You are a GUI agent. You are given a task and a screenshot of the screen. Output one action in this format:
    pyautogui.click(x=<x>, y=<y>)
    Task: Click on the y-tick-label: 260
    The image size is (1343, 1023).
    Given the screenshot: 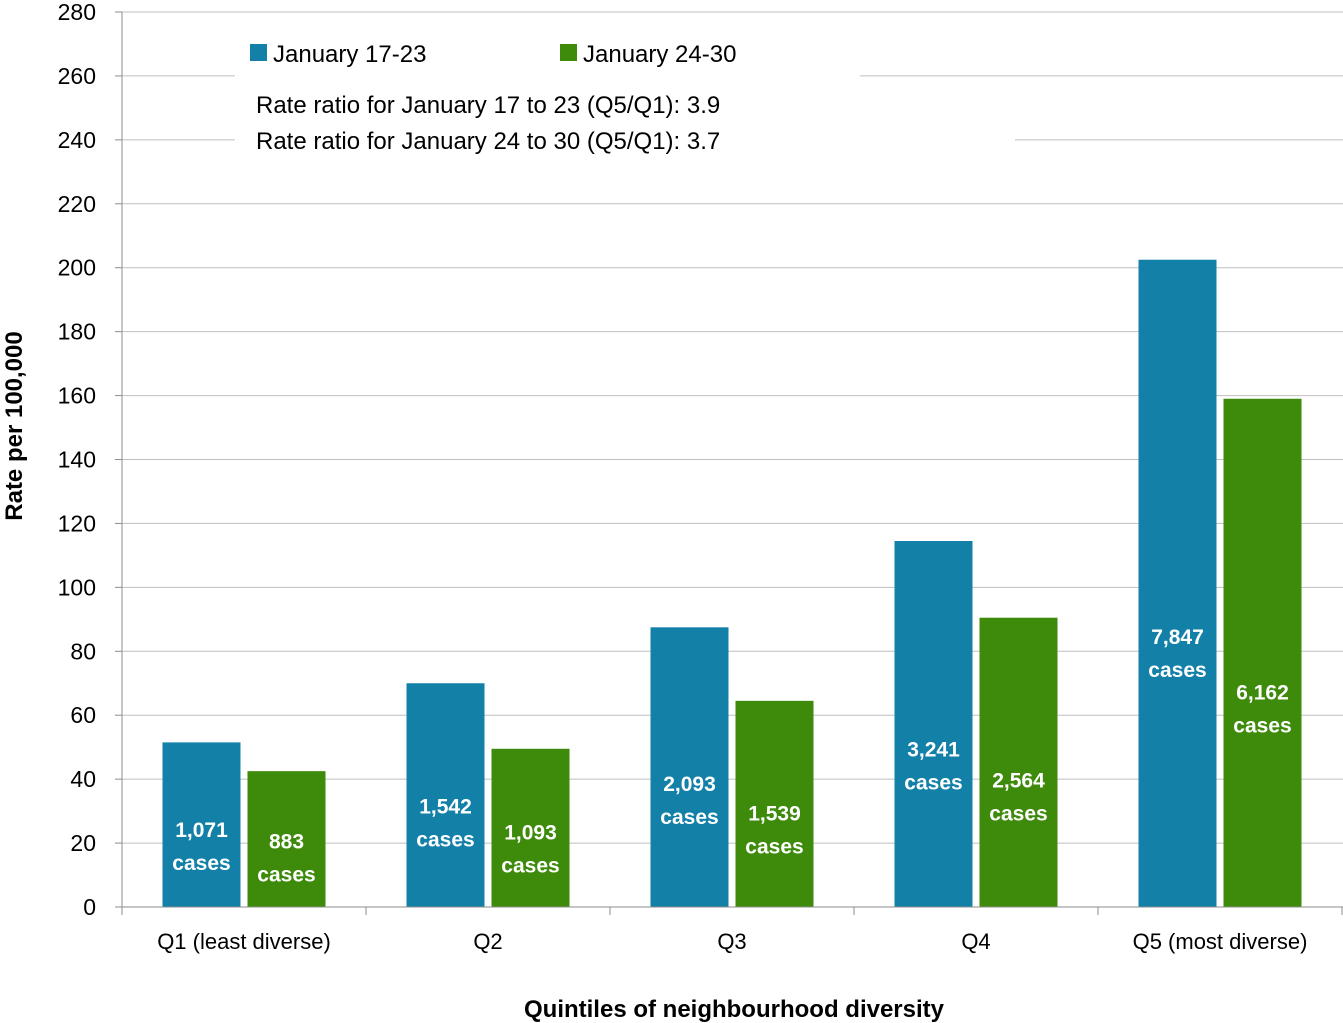 What is the action you would take?
    pyautogui.click(x=77, y=76)
    